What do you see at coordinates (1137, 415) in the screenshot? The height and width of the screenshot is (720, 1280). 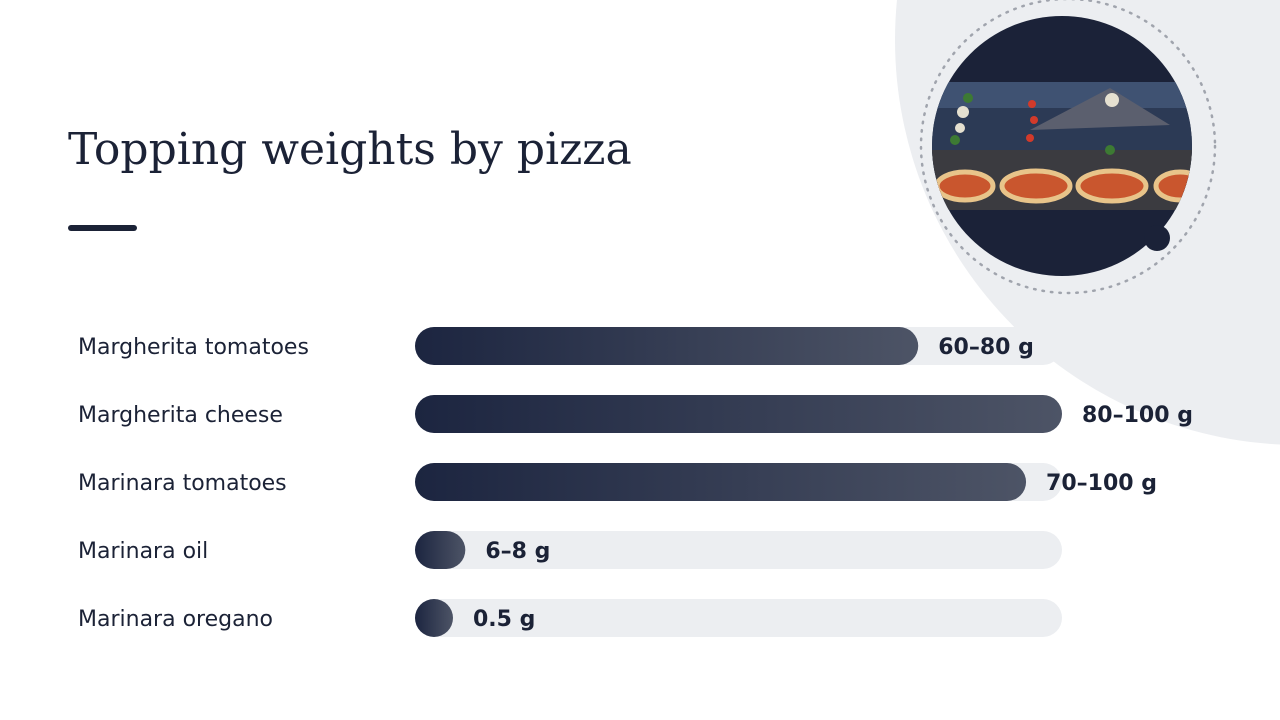 I see `value-label: 80–100 g` at bounding box center [1137, 415].